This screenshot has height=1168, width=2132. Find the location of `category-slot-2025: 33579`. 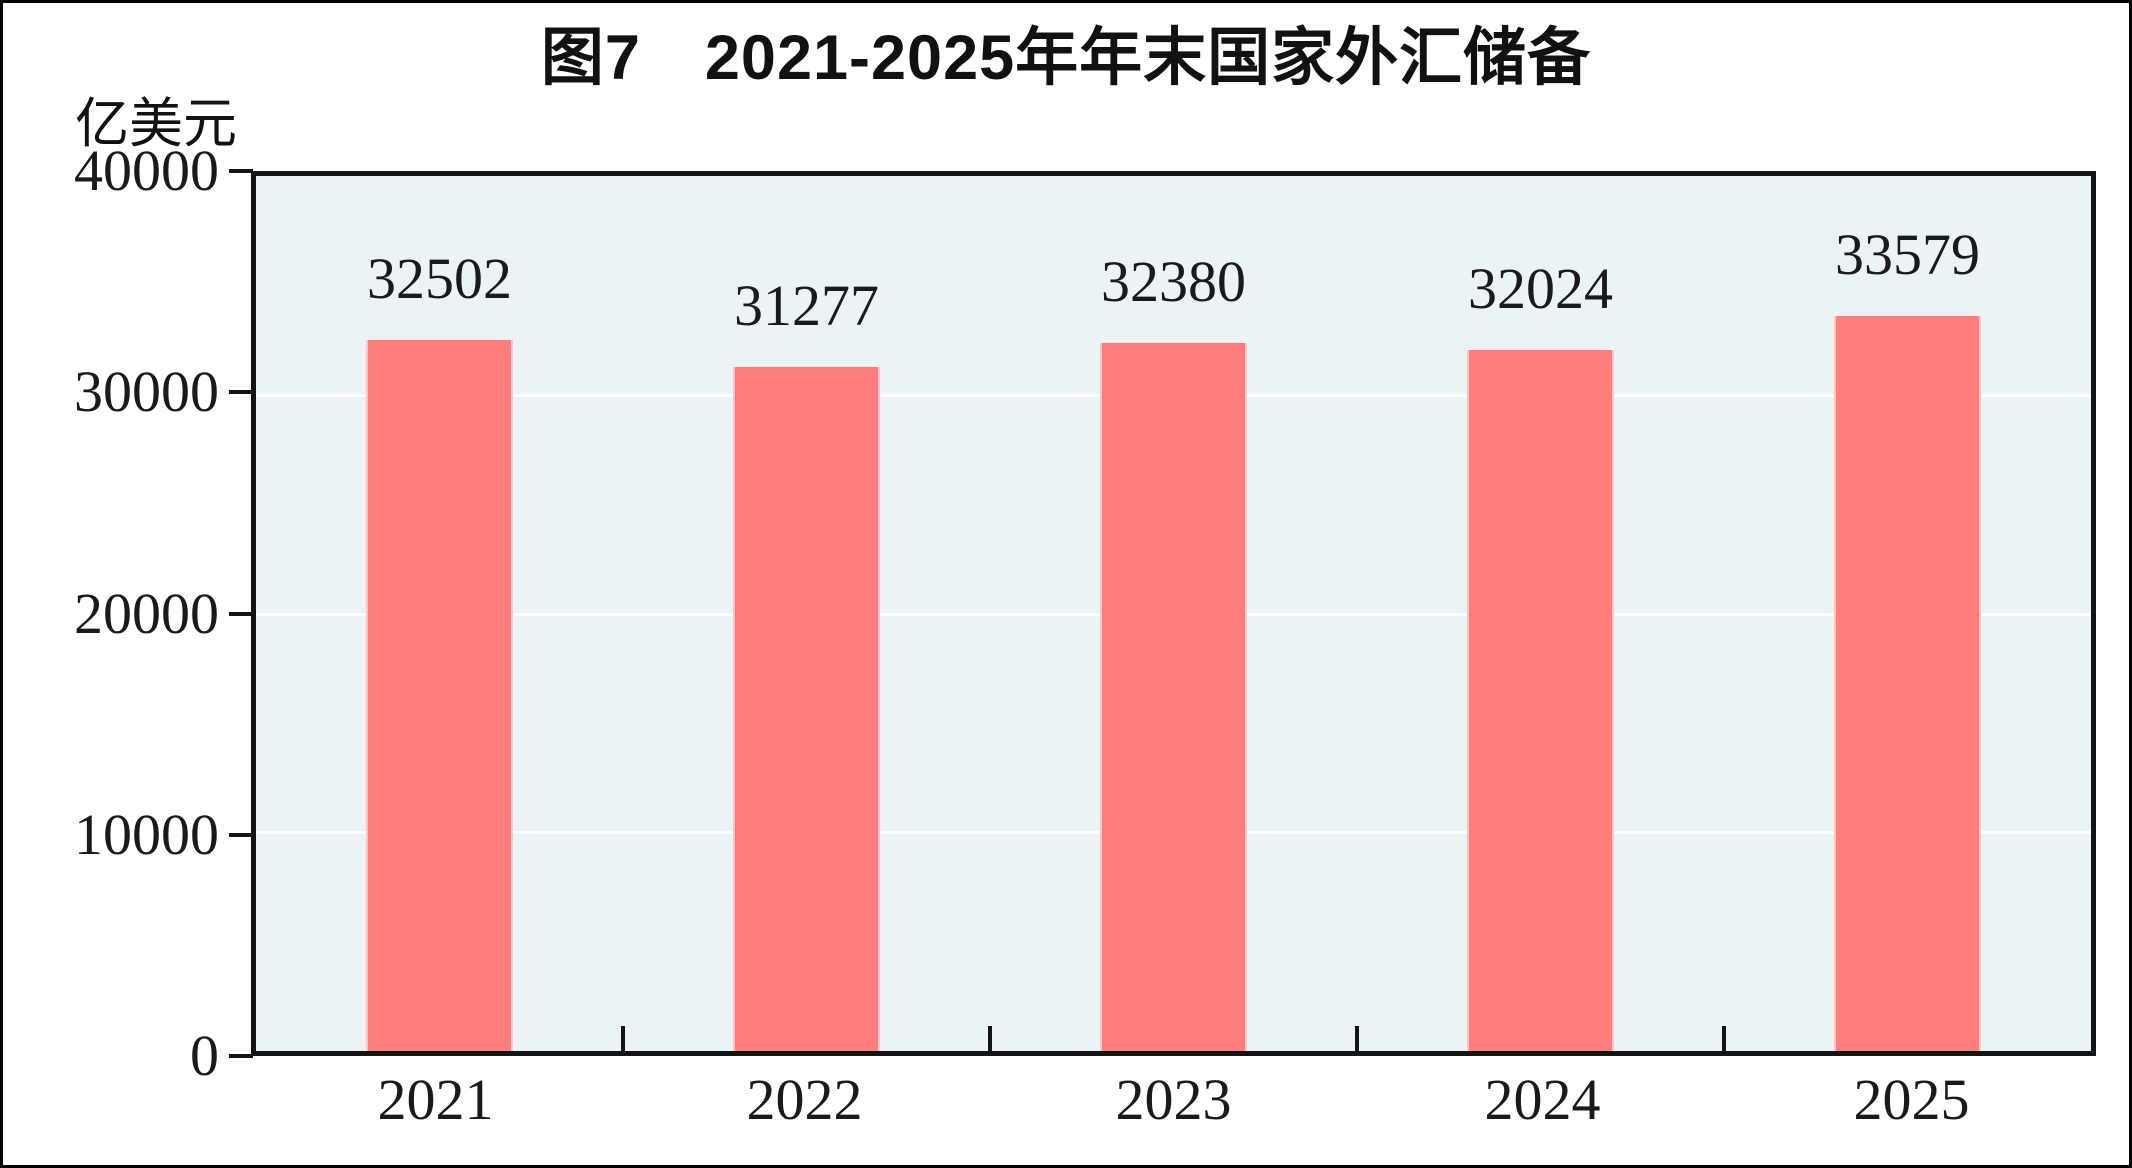

category-slot-2025: 33579 is located at coordinates (1907, 613).